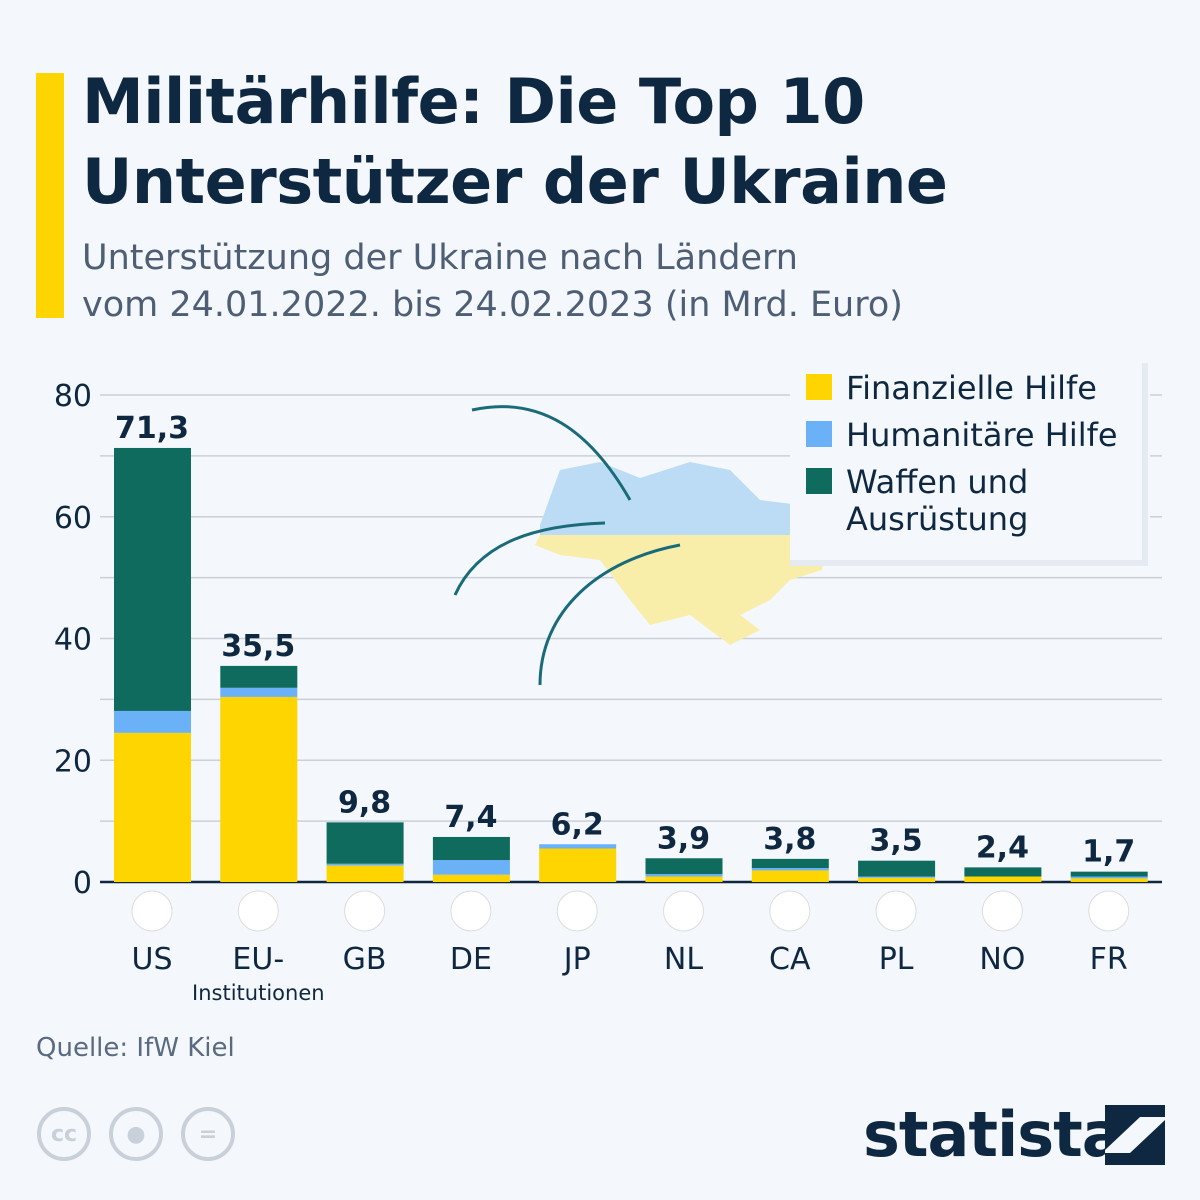 This screenshot has width=1200, height=1200. I want to click on total-label: 3,5, so click(896, 841).